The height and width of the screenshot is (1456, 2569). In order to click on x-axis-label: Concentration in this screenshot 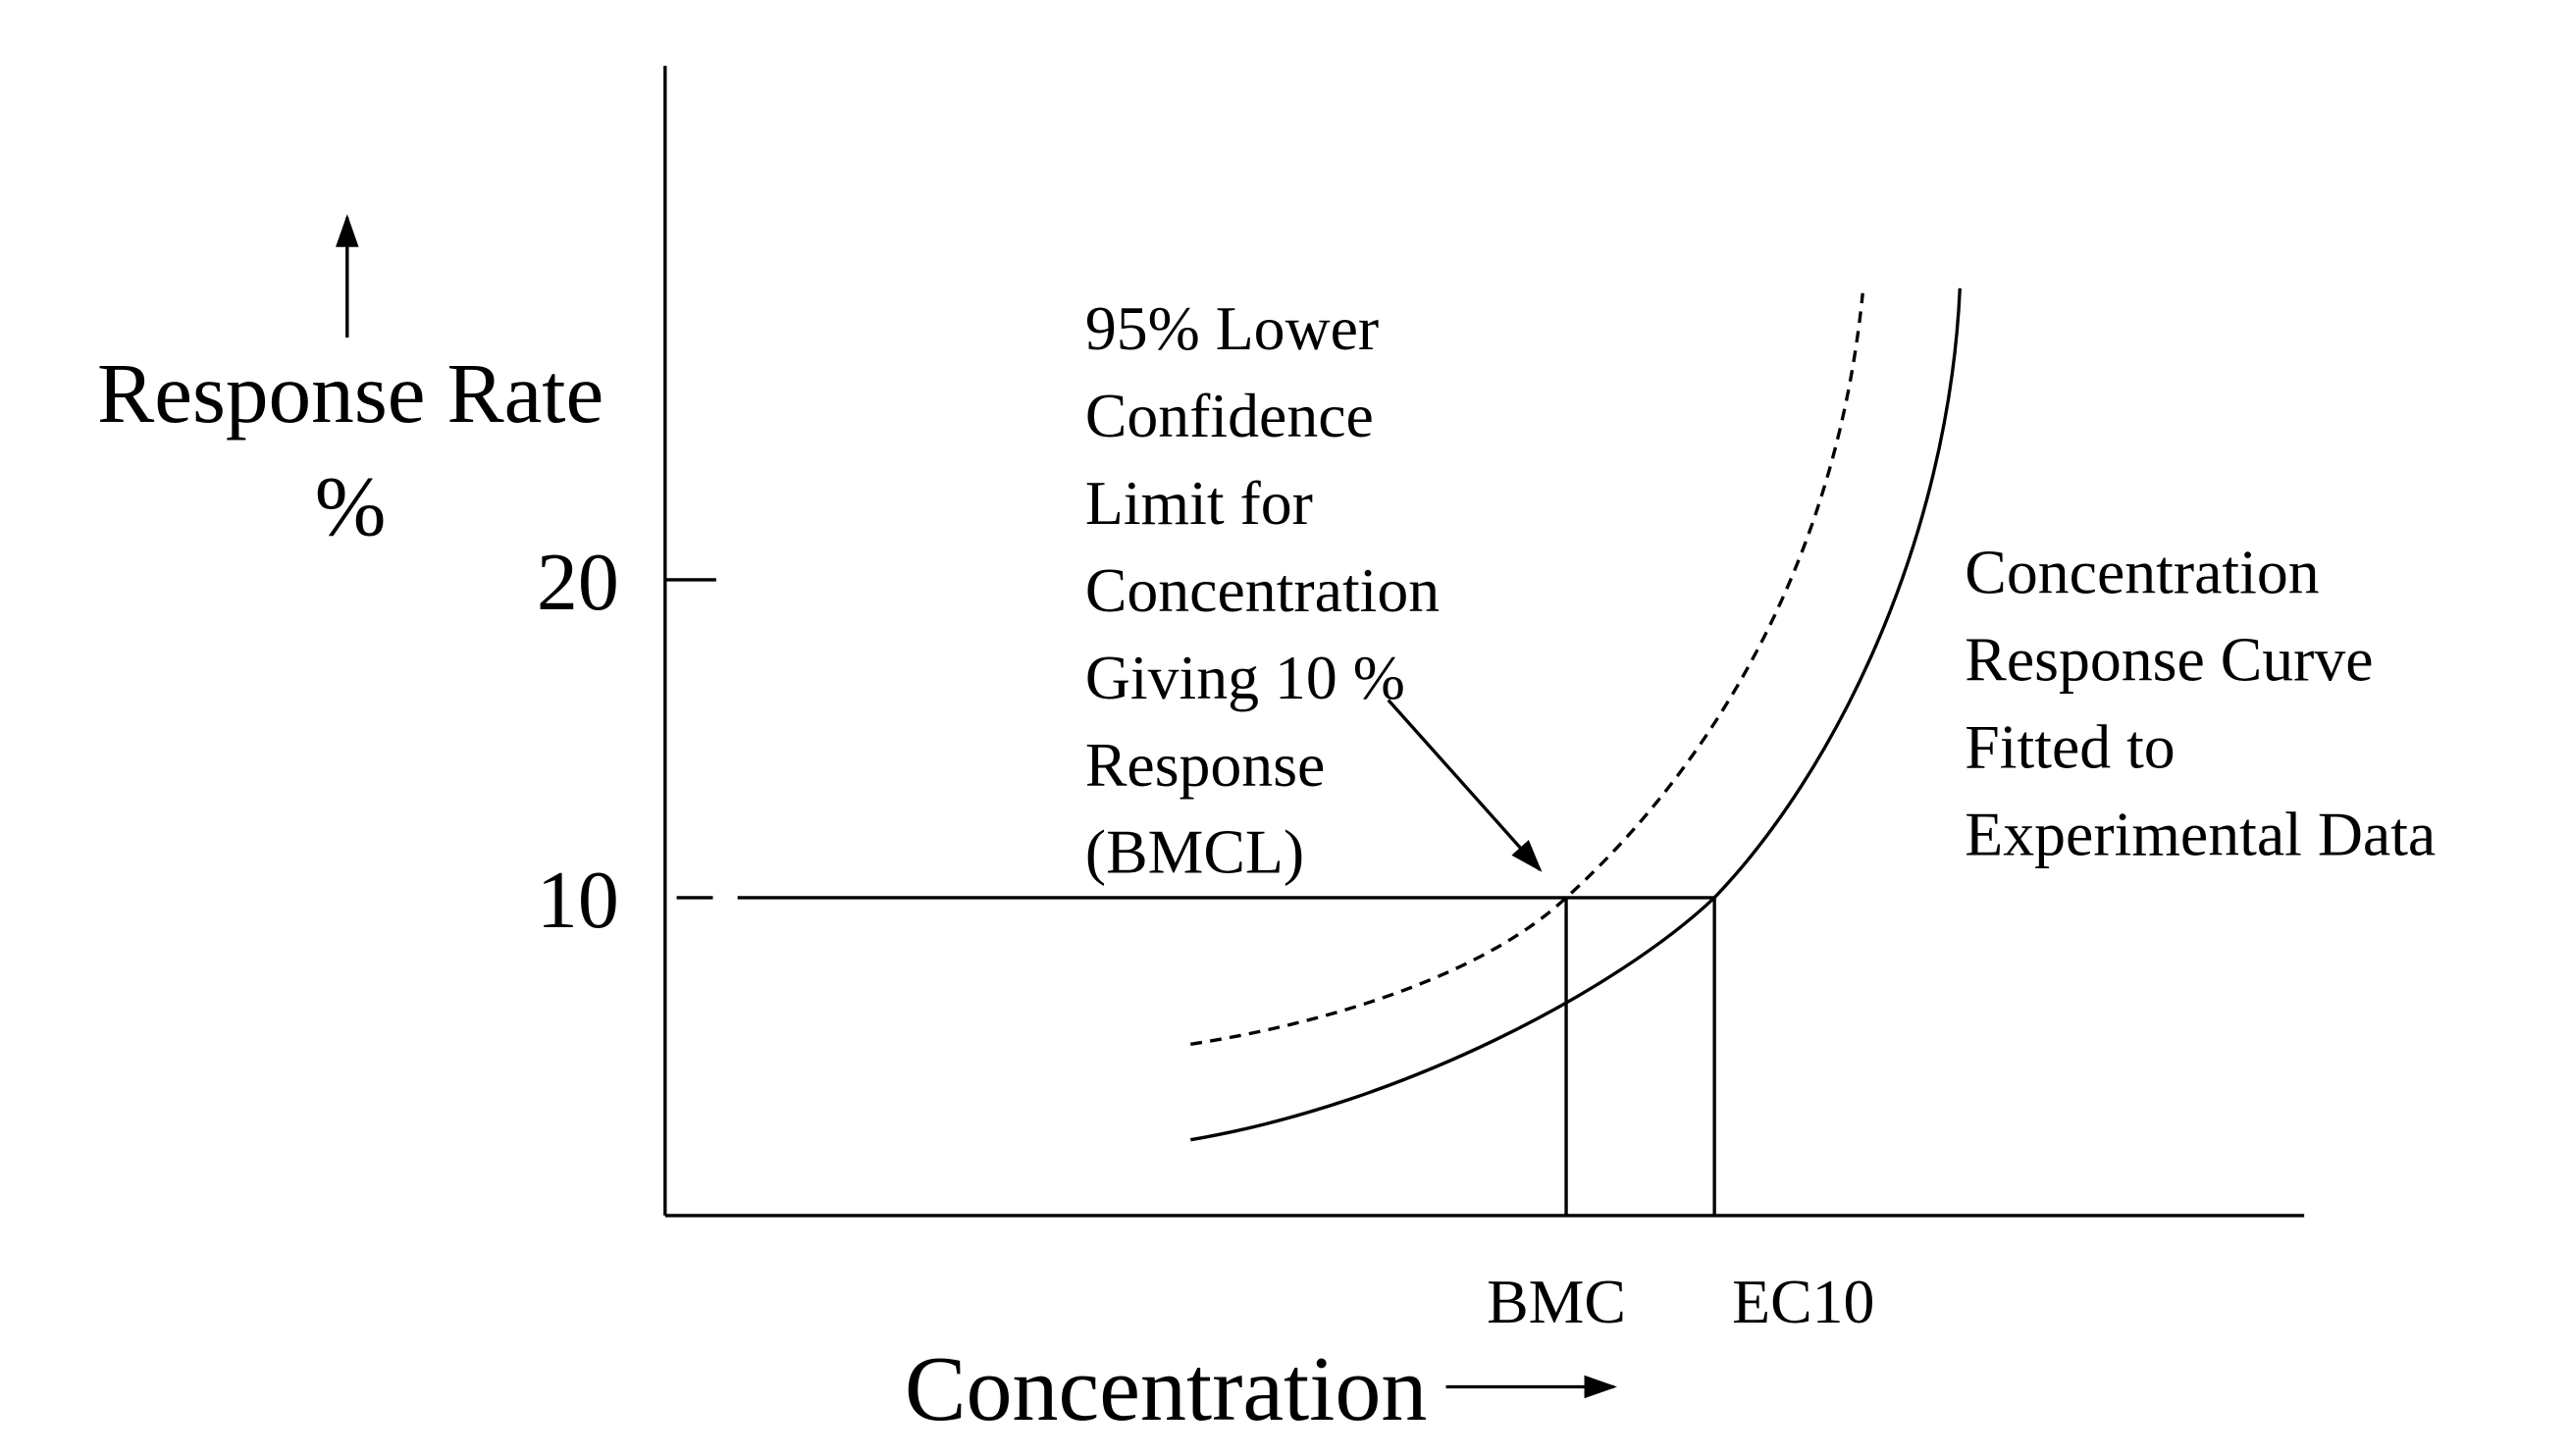, I will do `click(1166, 1389)`.